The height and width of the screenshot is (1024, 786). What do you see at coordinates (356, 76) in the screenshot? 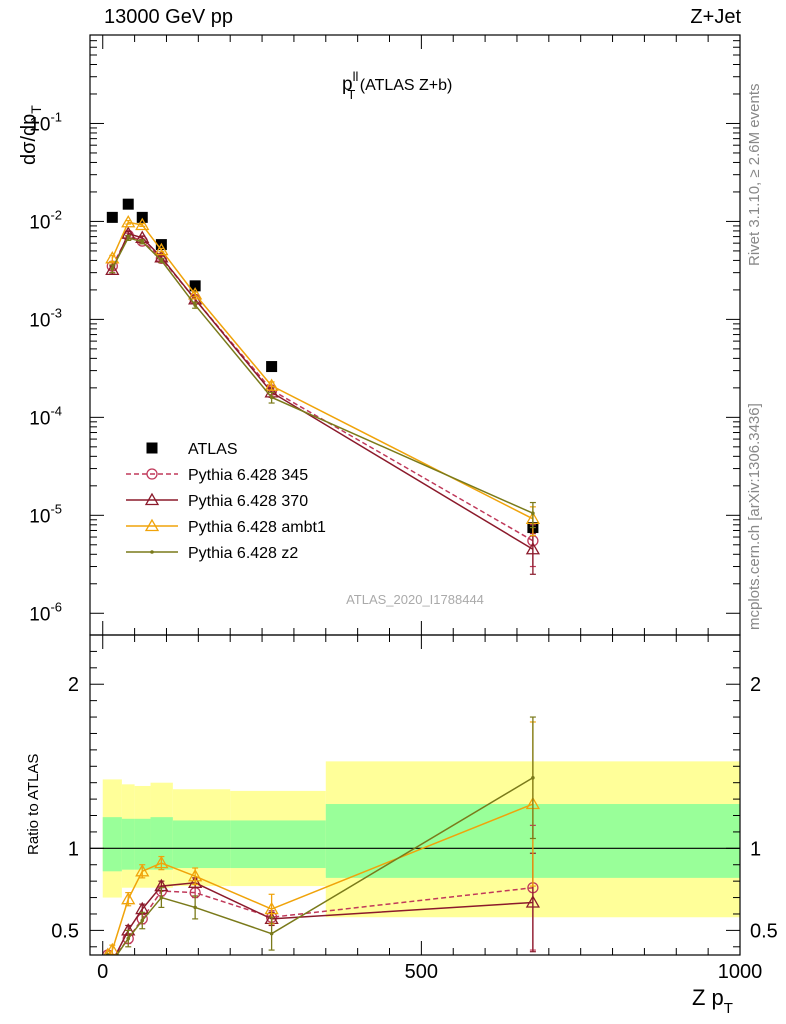
I see `plot-title-sup: ll` at bounding box center [356, 76].